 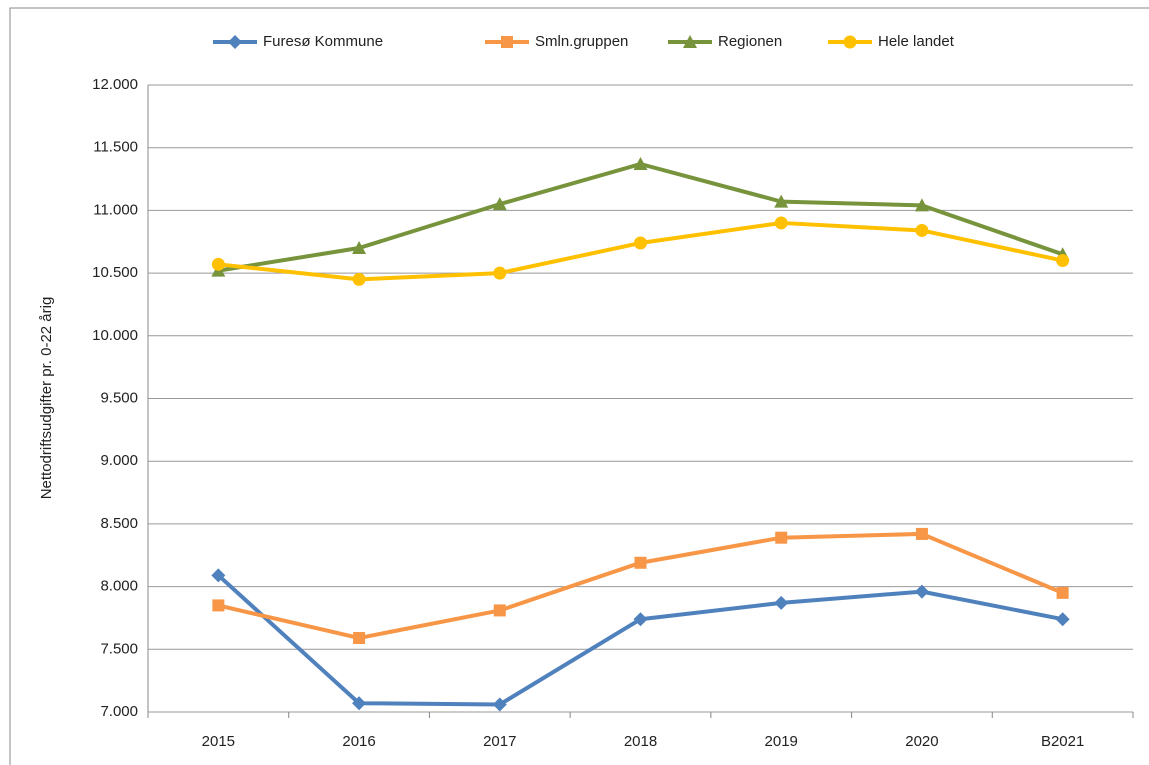 I want to click on x-tick-label: 2018, so click(x=640, y=741).